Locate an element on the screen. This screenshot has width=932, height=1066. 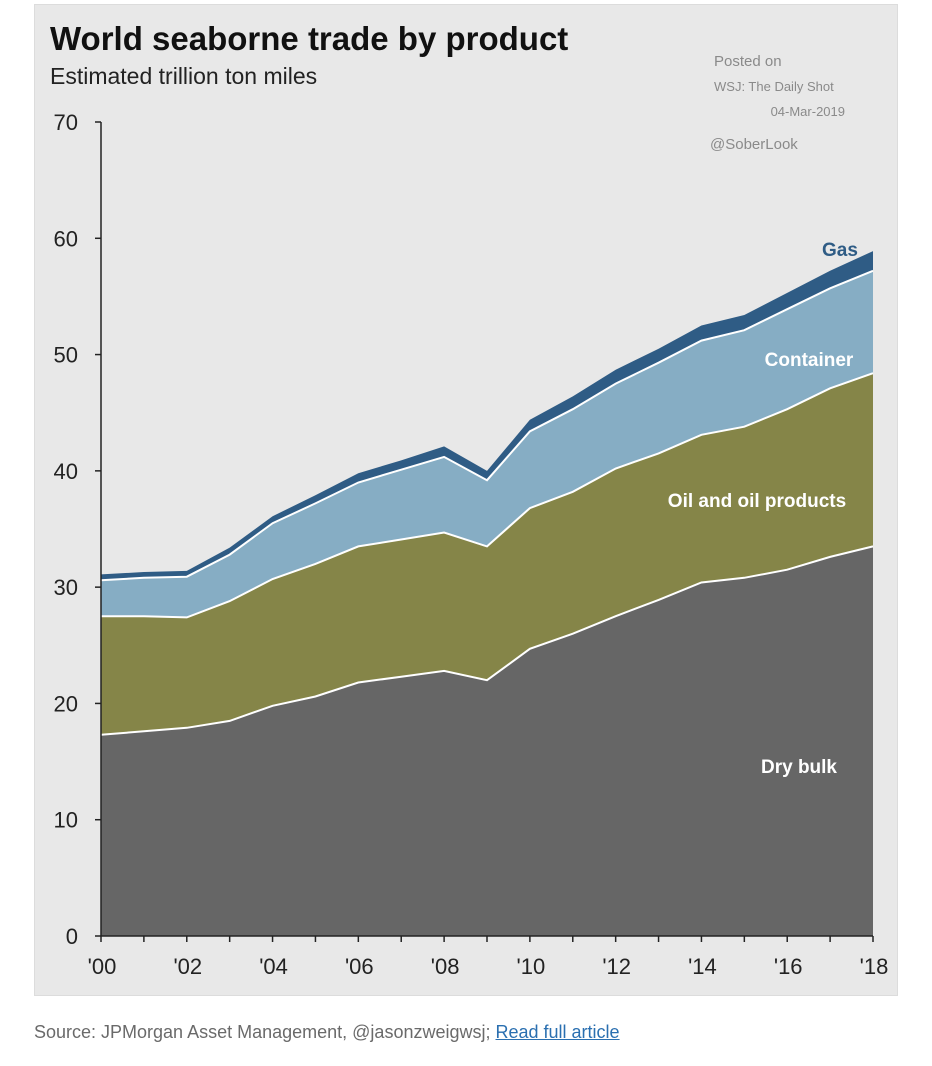
y-tick-label: 10 is located at coordinates (66, 820).